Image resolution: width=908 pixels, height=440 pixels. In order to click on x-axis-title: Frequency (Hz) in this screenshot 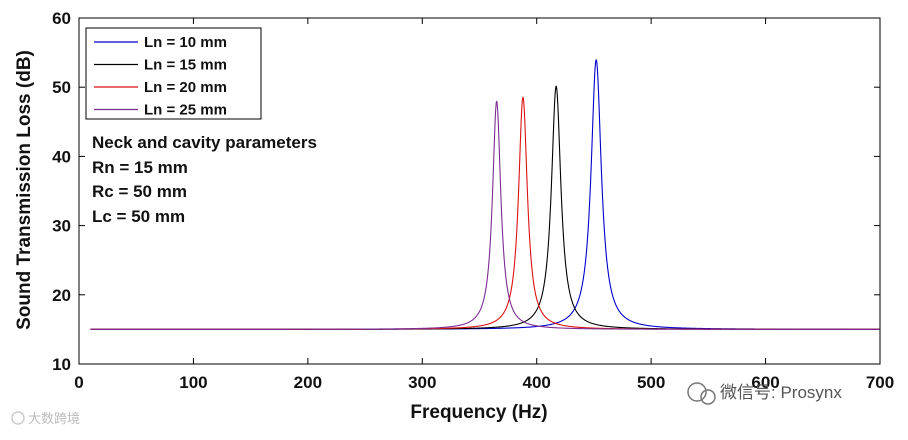, I will do `click(478, 412)`.